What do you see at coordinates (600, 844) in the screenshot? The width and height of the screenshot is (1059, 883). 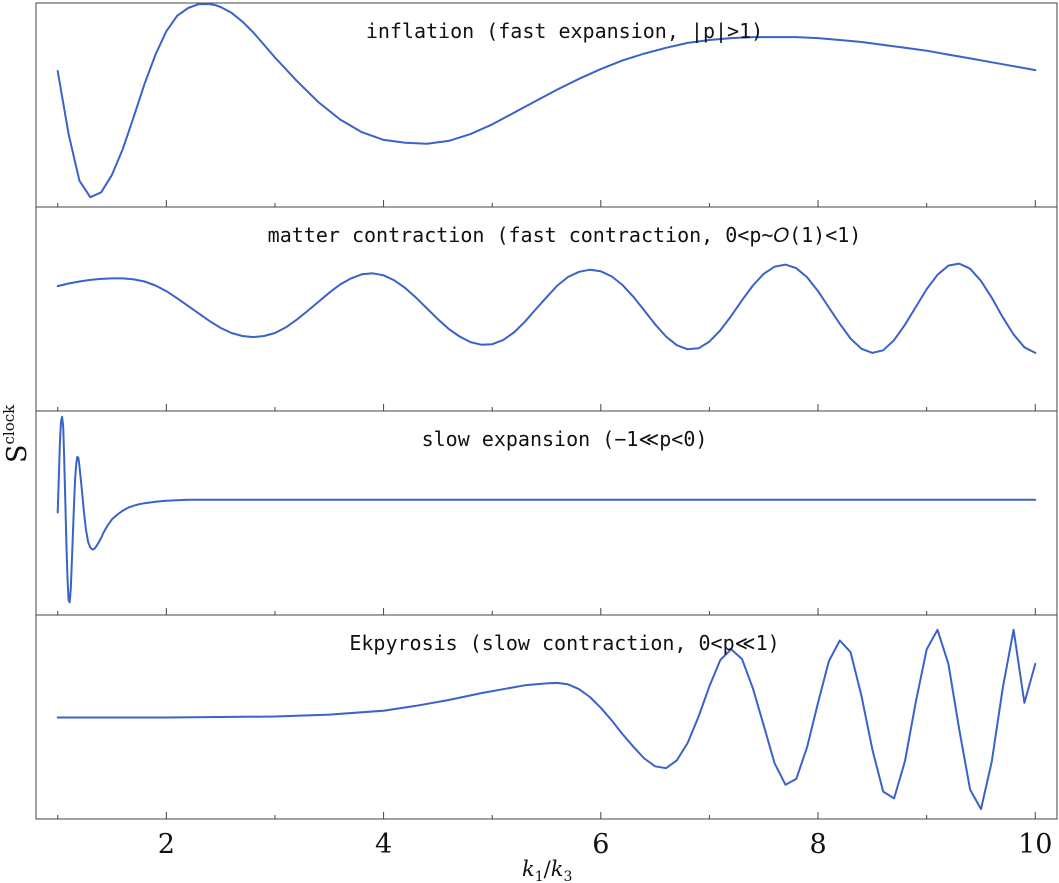 I see `x-tick-label: 6` at bounding box center [600, 844].